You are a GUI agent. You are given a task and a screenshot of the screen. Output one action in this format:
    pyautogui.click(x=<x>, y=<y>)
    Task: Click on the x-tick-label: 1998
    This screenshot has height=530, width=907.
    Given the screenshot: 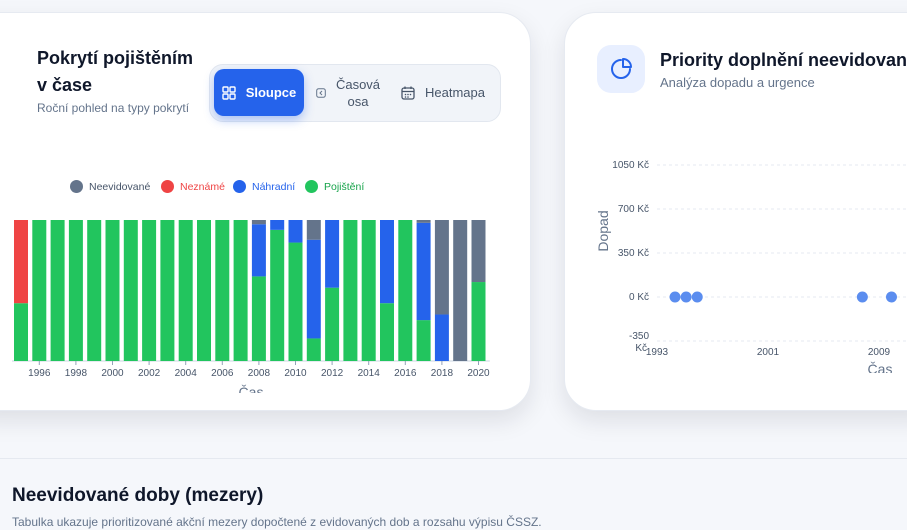 What is the action you would take?
    pyautogui.click(x=76, y=373)
    